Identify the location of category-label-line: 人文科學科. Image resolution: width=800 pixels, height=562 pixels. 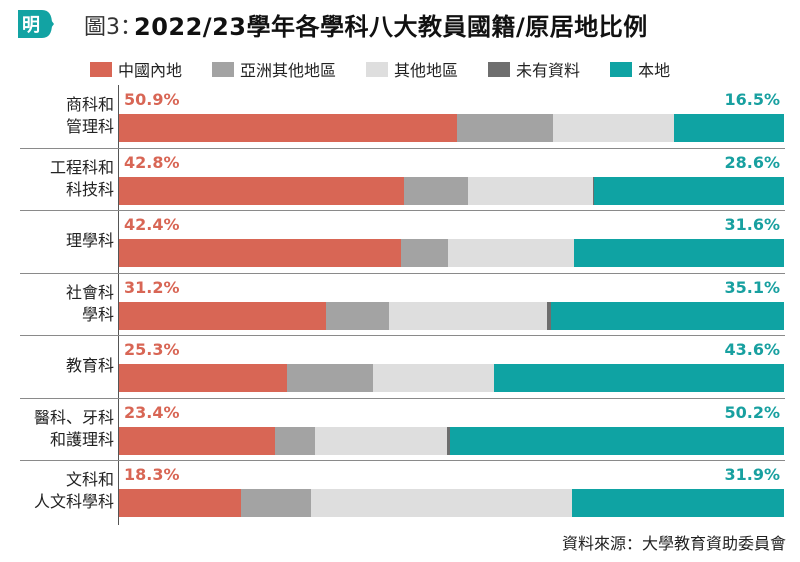
(73, 502).